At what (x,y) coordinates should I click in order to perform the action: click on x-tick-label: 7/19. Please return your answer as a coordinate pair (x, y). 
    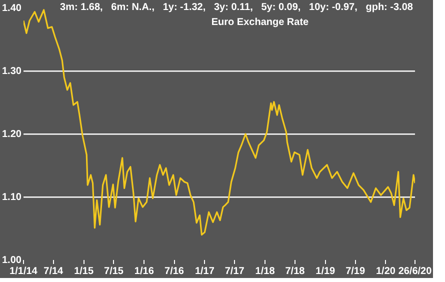
    Looking at the image, I should click on (356, 271).